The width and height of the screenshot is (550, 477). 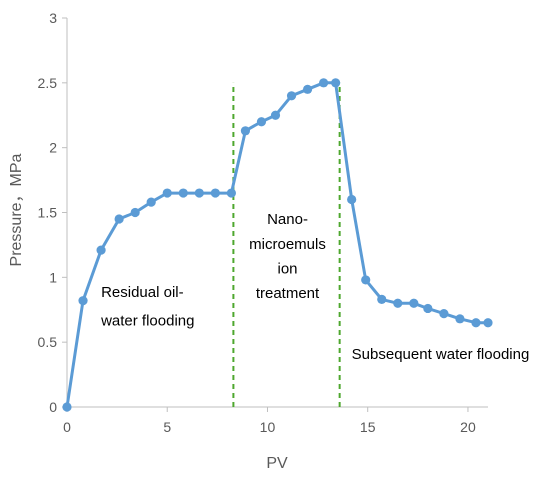 I want to click on x-tick-label: 15, so click(x=368, y=427).